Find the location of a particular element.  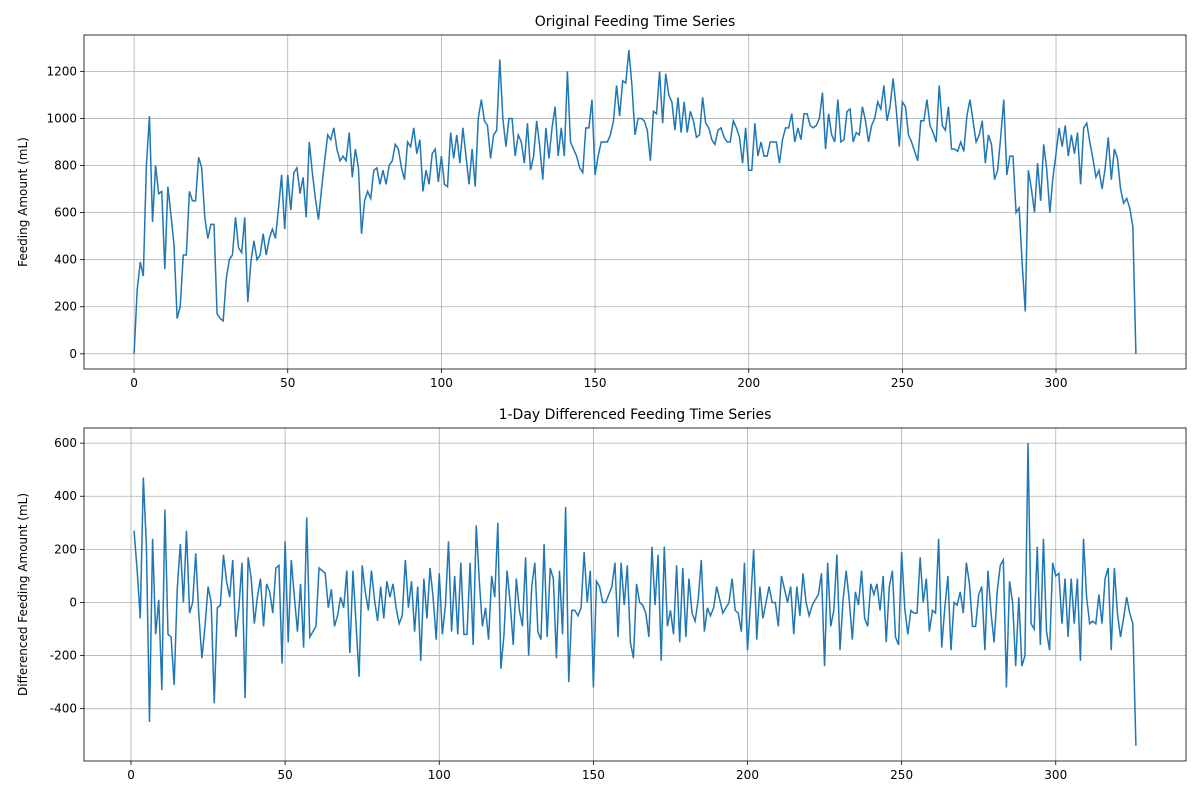

y-tick-label: 800 is located at coordinates (65, 166).